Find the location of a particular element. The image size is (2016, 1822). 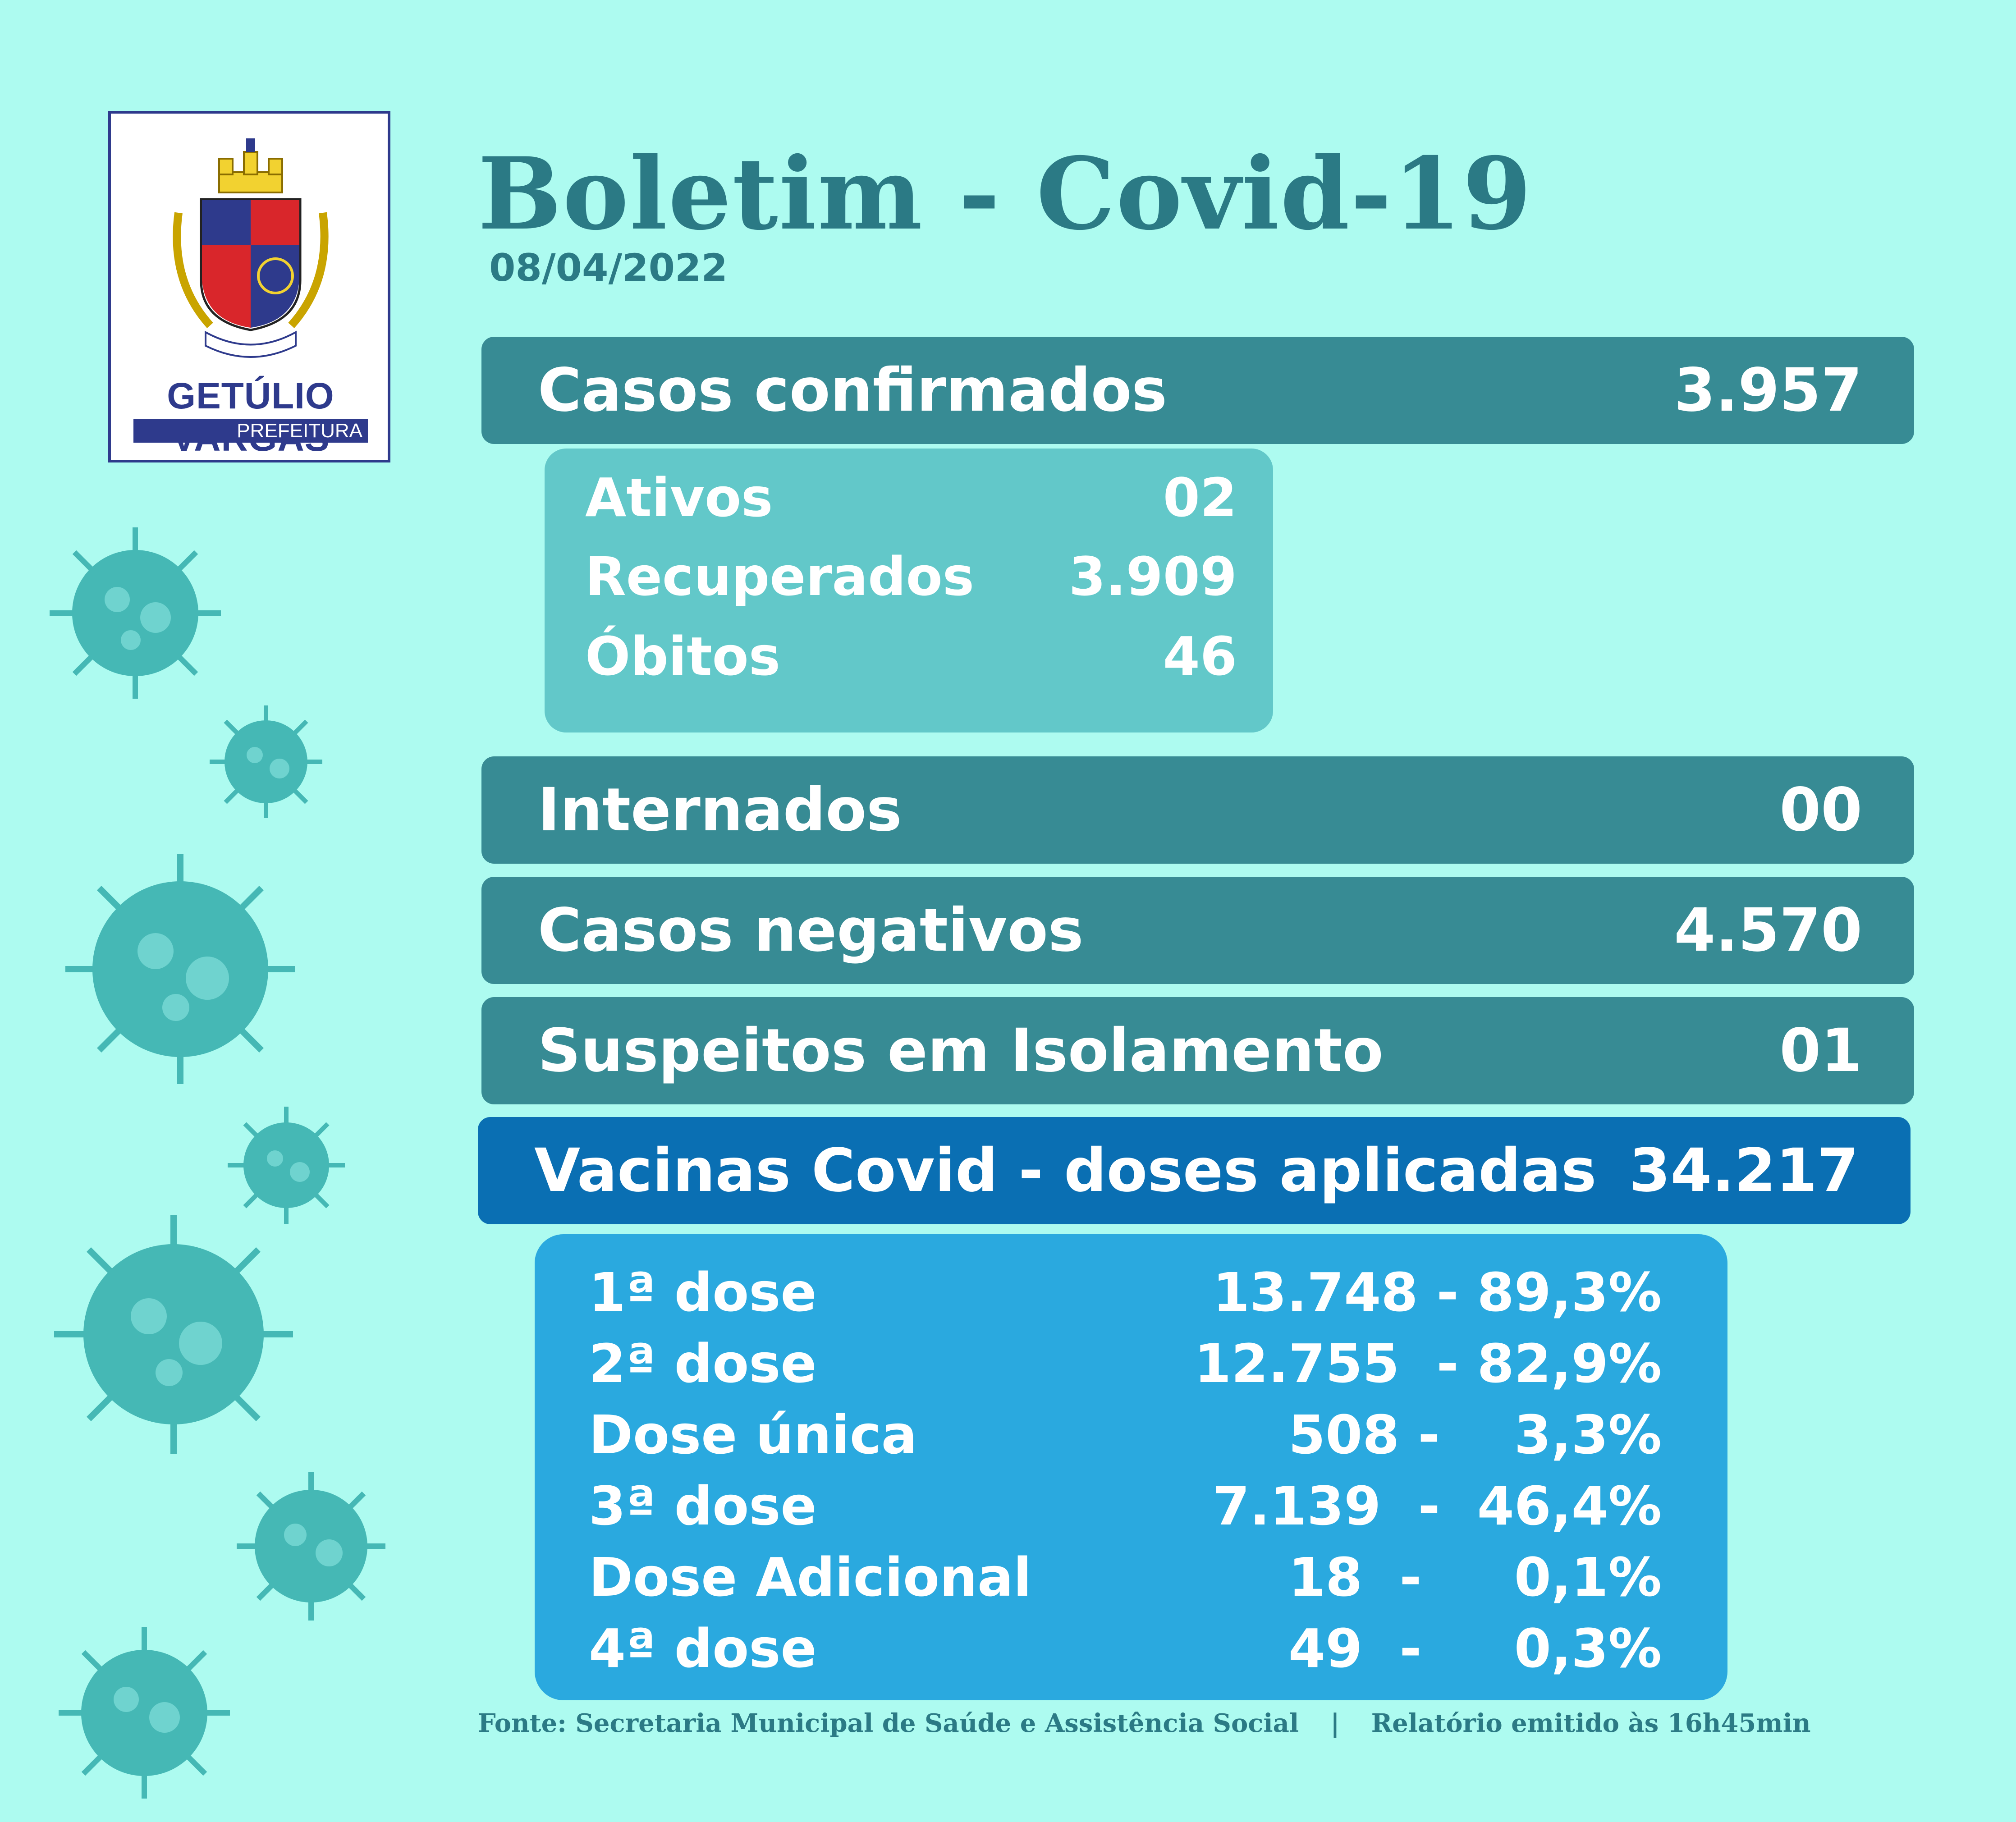

footer-report-time: Relatório emitido às 16h45min is located at coordinates (1591, 1723).